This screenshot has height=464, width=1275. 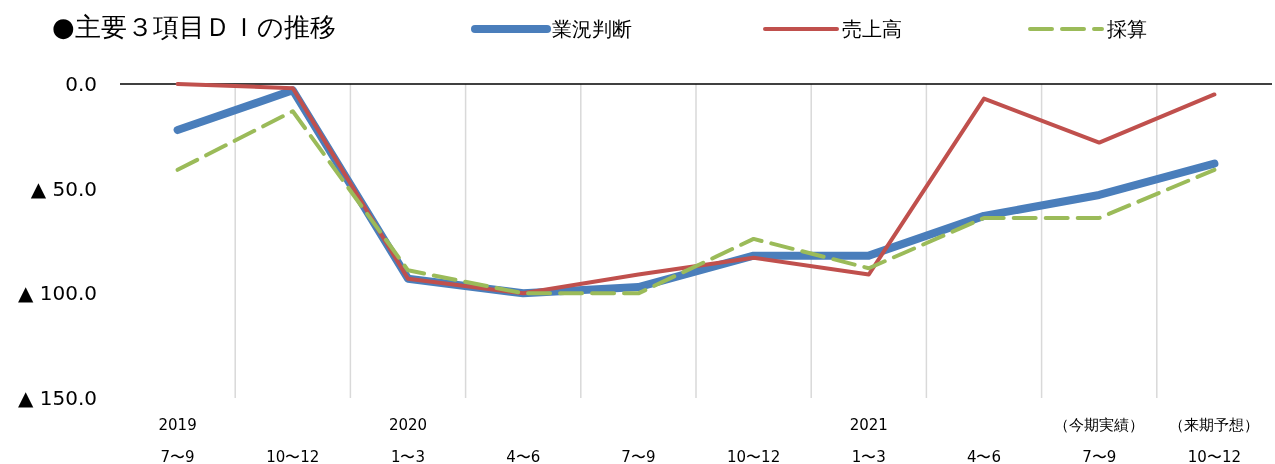 I want to click on x-tick-label: （来期予想） 10〜12, so click(x=1214, y=440).